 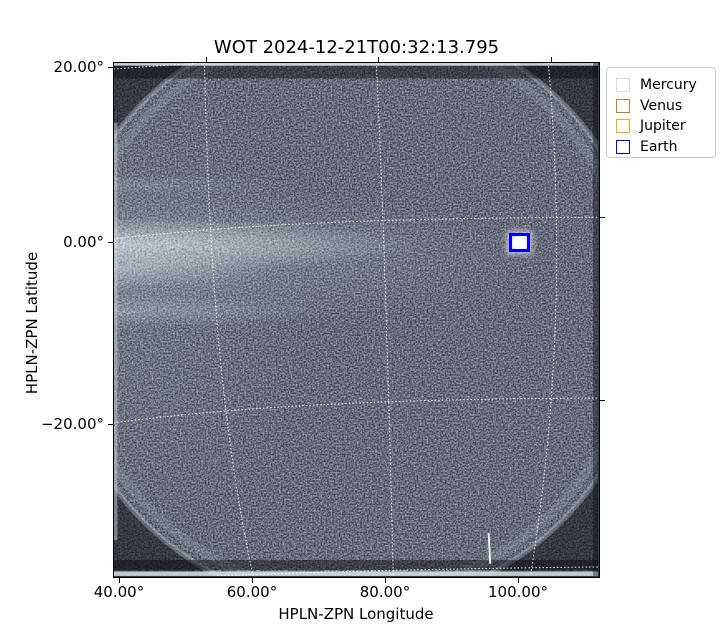 What do you see at coordinates (78, 67) in the screenshot?
I see `y-tick-label: 20.00°` at bounding box center [78, 67].